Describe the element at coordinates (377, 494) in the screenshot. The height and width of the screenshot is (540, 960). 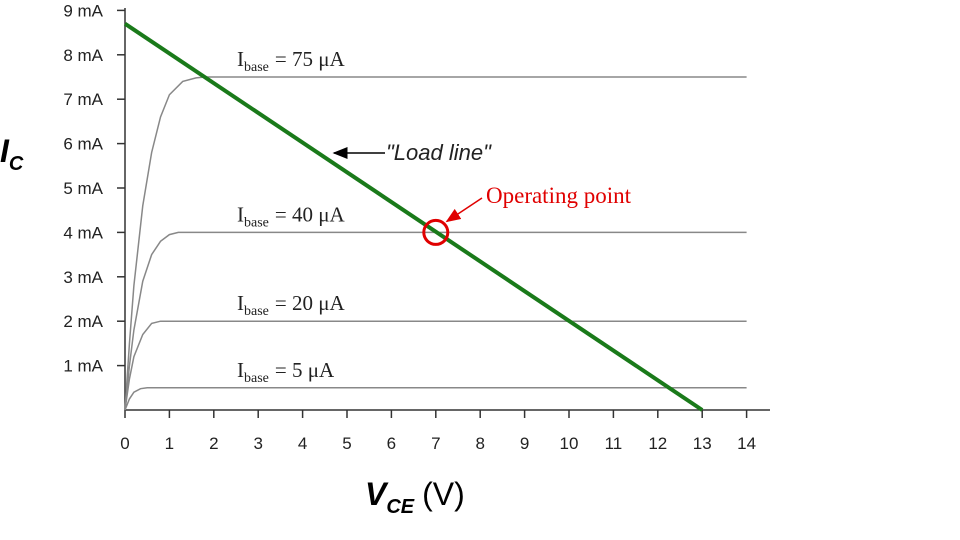
I see `x-axis-title-main: V` at that location.